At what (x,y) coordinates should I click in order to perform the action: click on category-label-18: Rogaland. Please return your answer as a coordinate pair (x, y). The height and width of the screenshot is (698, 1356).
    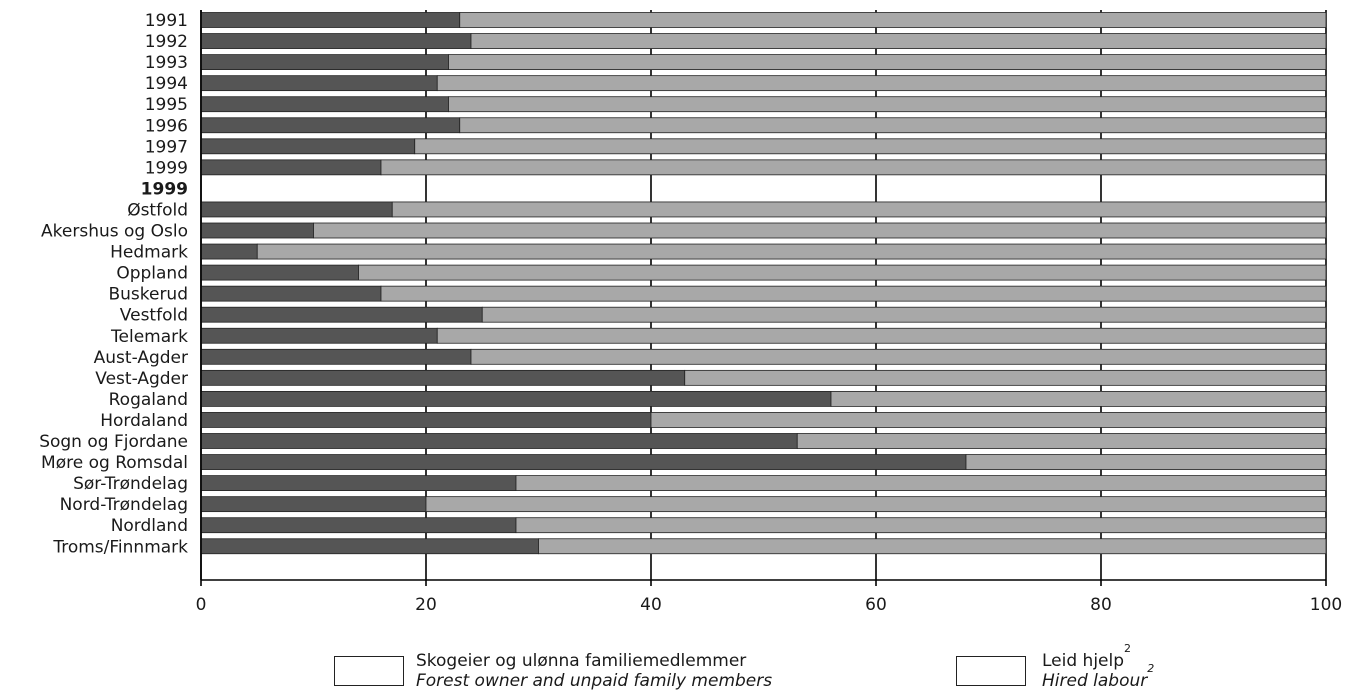
    Looking at the image, I should click on (148, 400).